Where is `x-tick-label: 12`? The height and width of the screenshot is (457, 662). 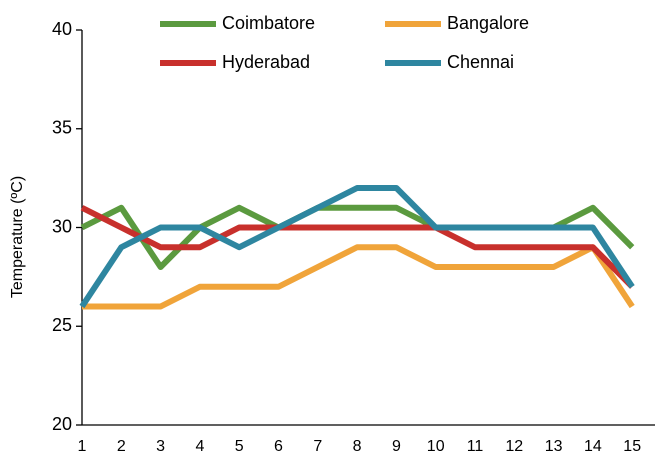 x-tick-label: 12 is located at coordinates (514, 446).